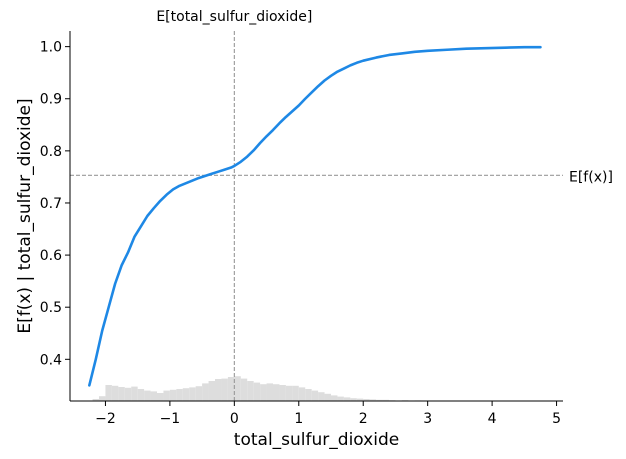 The width and height of the screenshot is (626, 459). I want to click on y-tick-label: 0.4, so click(51, 360).